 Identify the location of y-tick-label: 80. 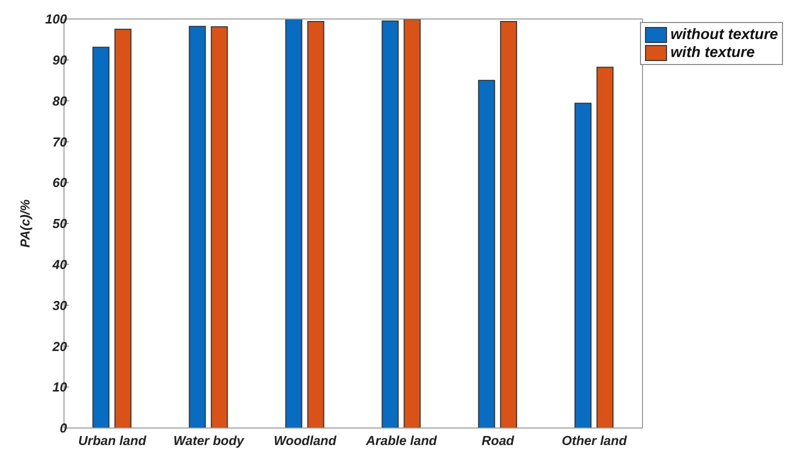
(60, 100).